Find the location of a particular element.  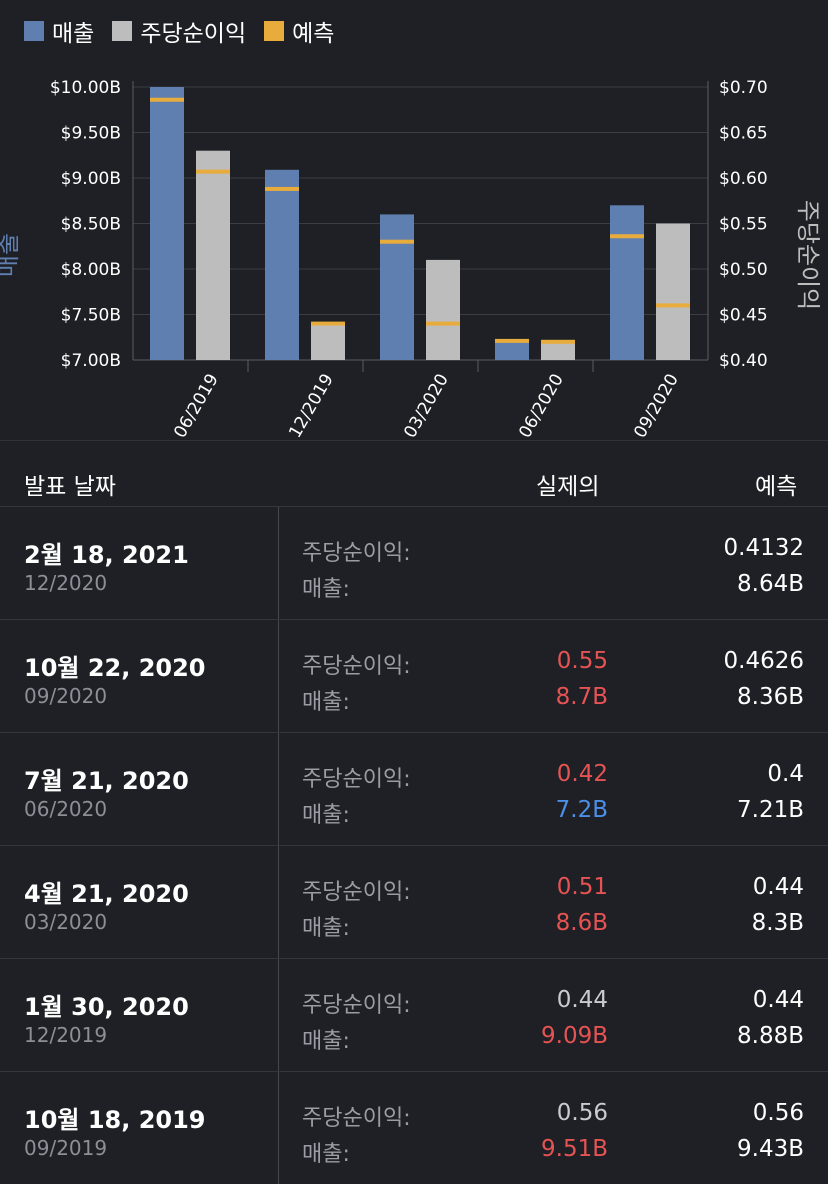

y-right-tick-label: $0.60 is located at coordinates (743, 179).